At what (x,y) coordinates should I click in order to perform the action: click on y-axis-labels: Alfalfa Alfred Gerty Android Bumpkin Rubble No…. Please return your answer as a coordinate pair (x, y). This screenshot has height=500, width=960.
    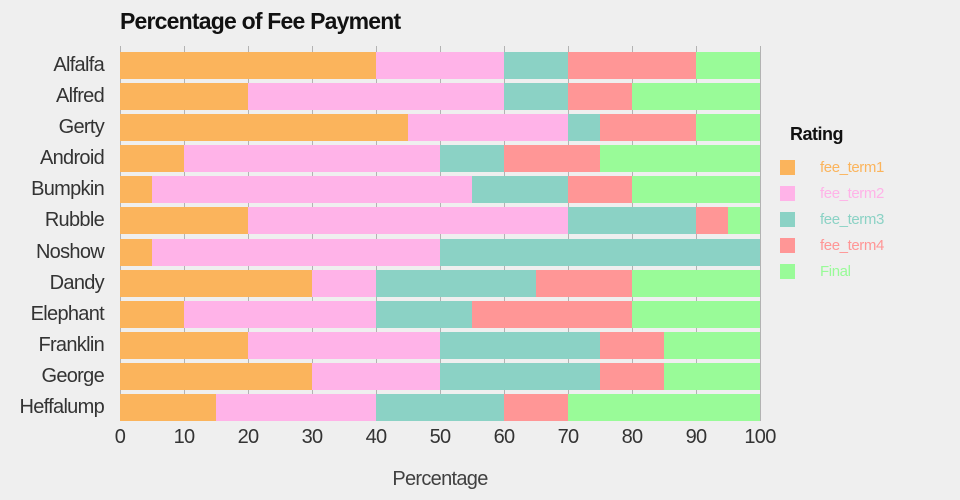
    Looking at the image, I should click on (56, 233).